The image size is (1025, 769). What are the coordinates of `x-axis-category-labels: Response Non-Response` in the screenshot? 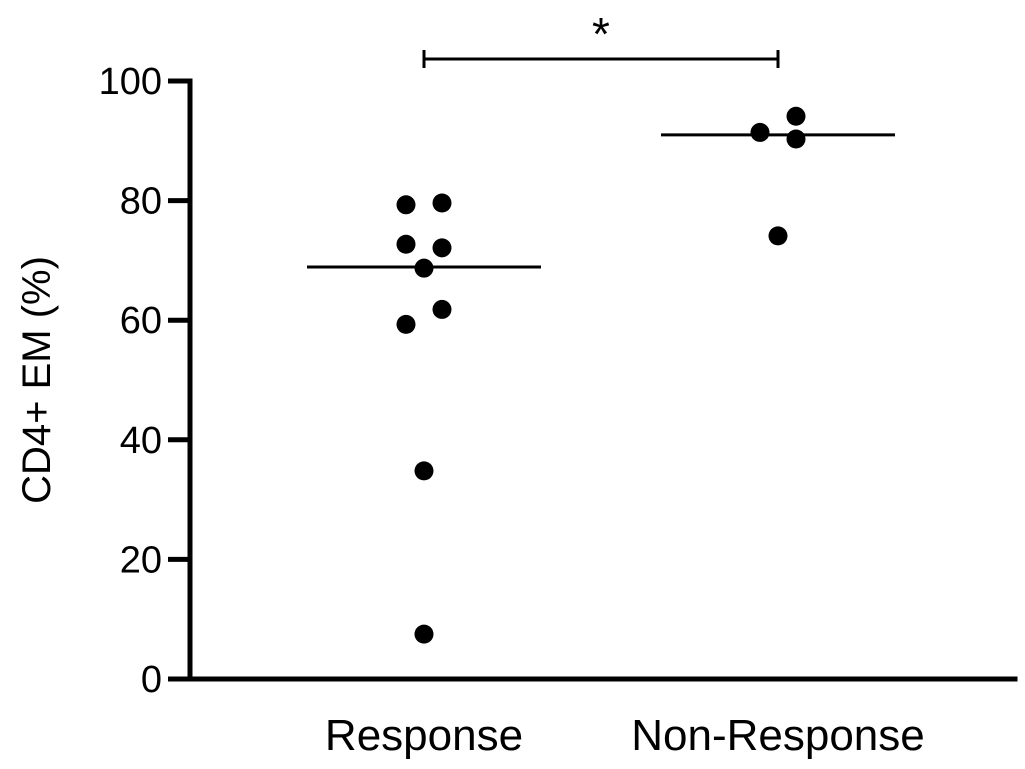 It's located at (625, 735).